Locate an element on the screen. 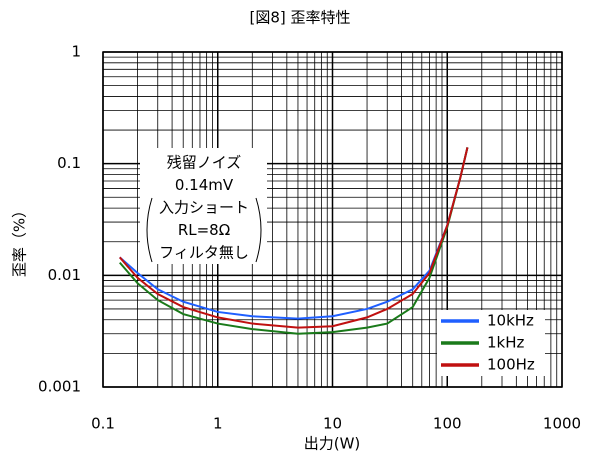 This screenshot has height=465, width=601. annotation-text: フィルタ無し is located at coordinates (204, 253).